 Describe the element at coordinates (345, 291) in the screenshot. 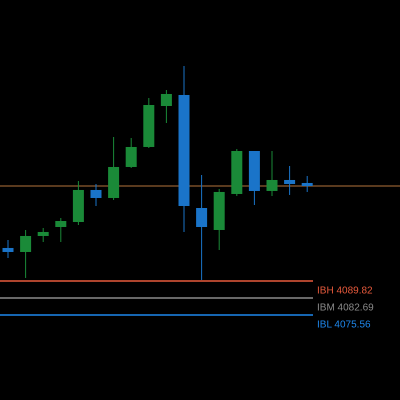

I see `level-label: IBH 4089.82` at that location.